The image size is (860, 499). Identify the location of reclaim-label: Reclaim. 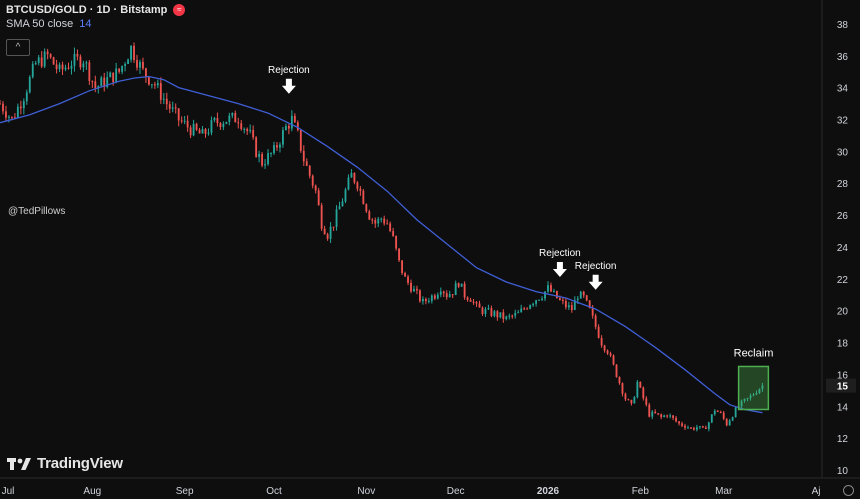
(754, 353).